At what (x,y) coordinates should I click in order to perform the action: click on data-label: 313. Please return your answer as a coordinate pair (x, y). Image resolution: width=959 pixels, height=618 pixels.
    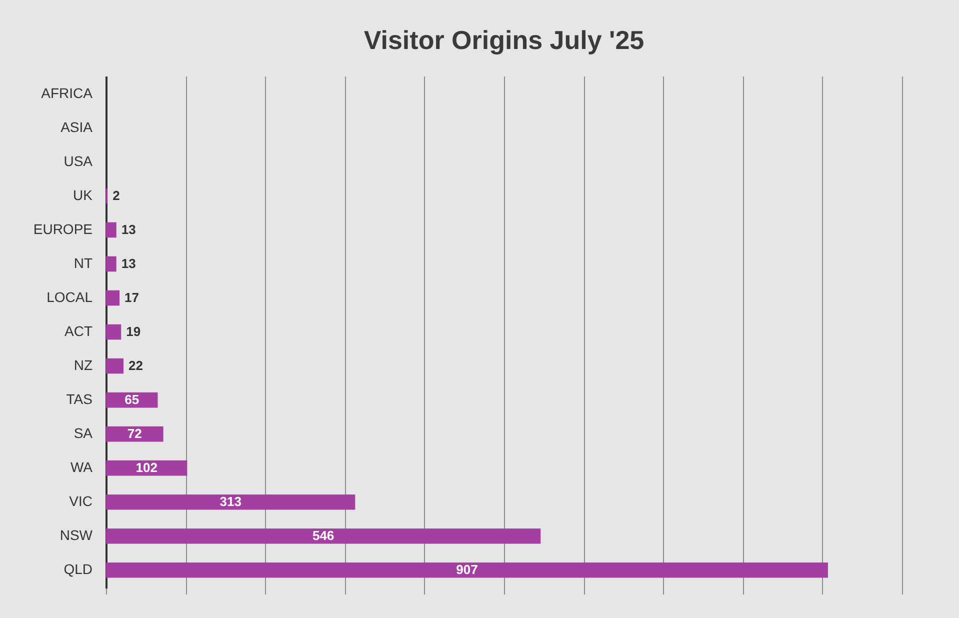
    Looking at the image, I should click on (231, 502).